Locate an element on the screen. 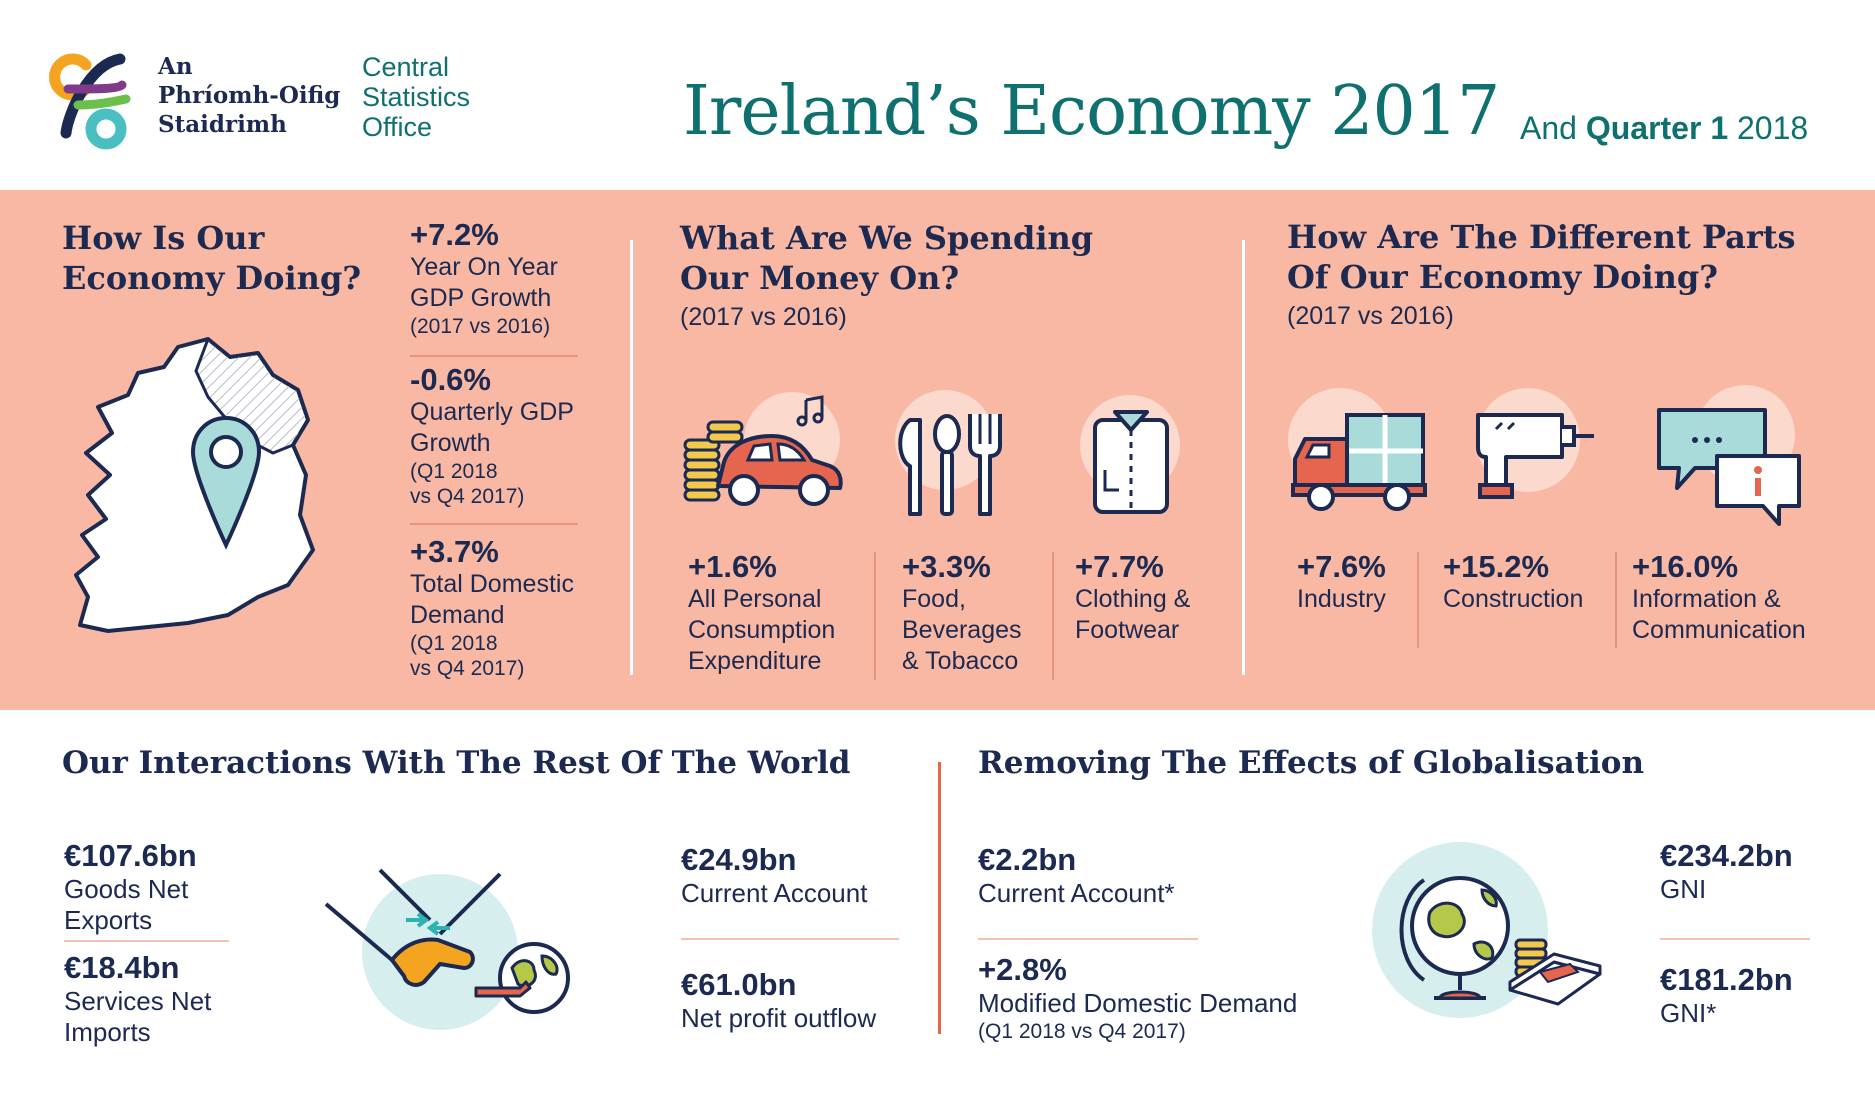 The height and width of the screenshot is (1096, 1875). ireland-map-icon is located at coordinates (194, 485).